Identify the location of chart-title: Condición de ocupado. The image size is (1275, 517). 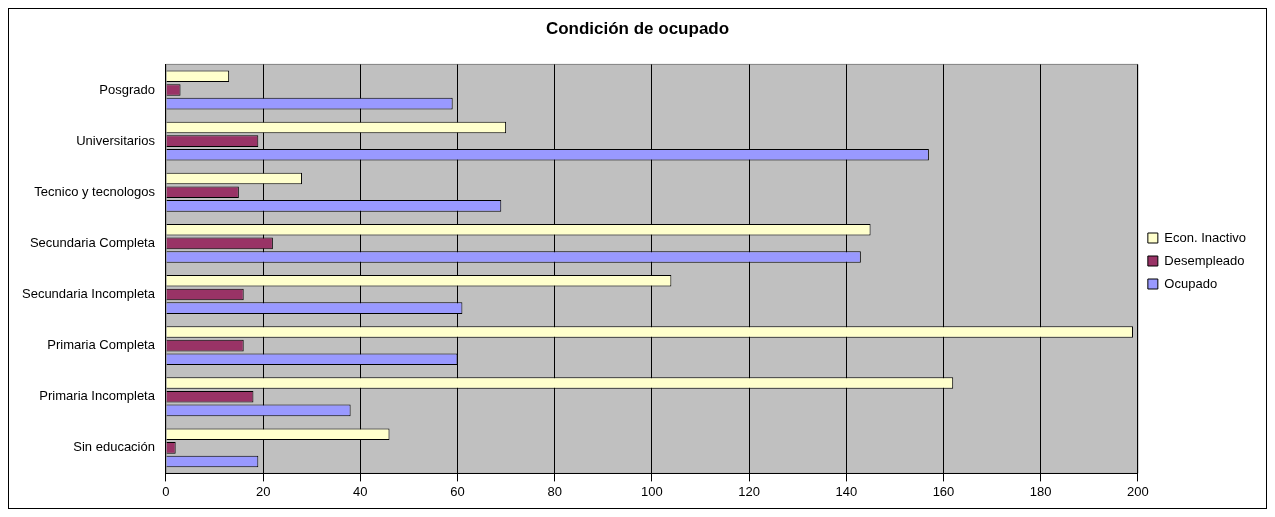
(637, 28).